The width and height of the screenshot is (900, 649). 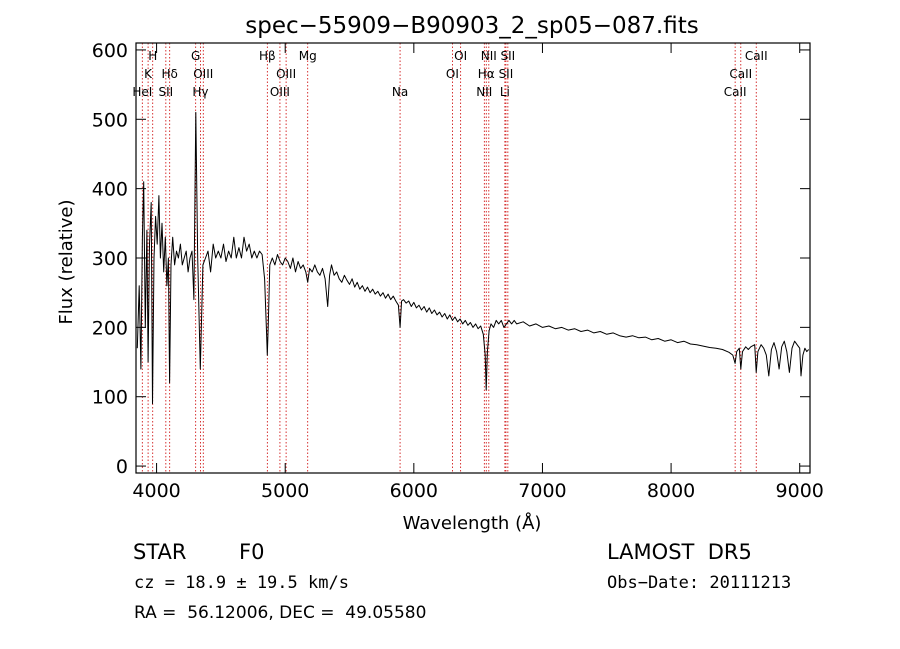 What do you see at coordinates (160, 552) in the screenshot?
I see `object-class: STAR` at bounding box center [160, 552].